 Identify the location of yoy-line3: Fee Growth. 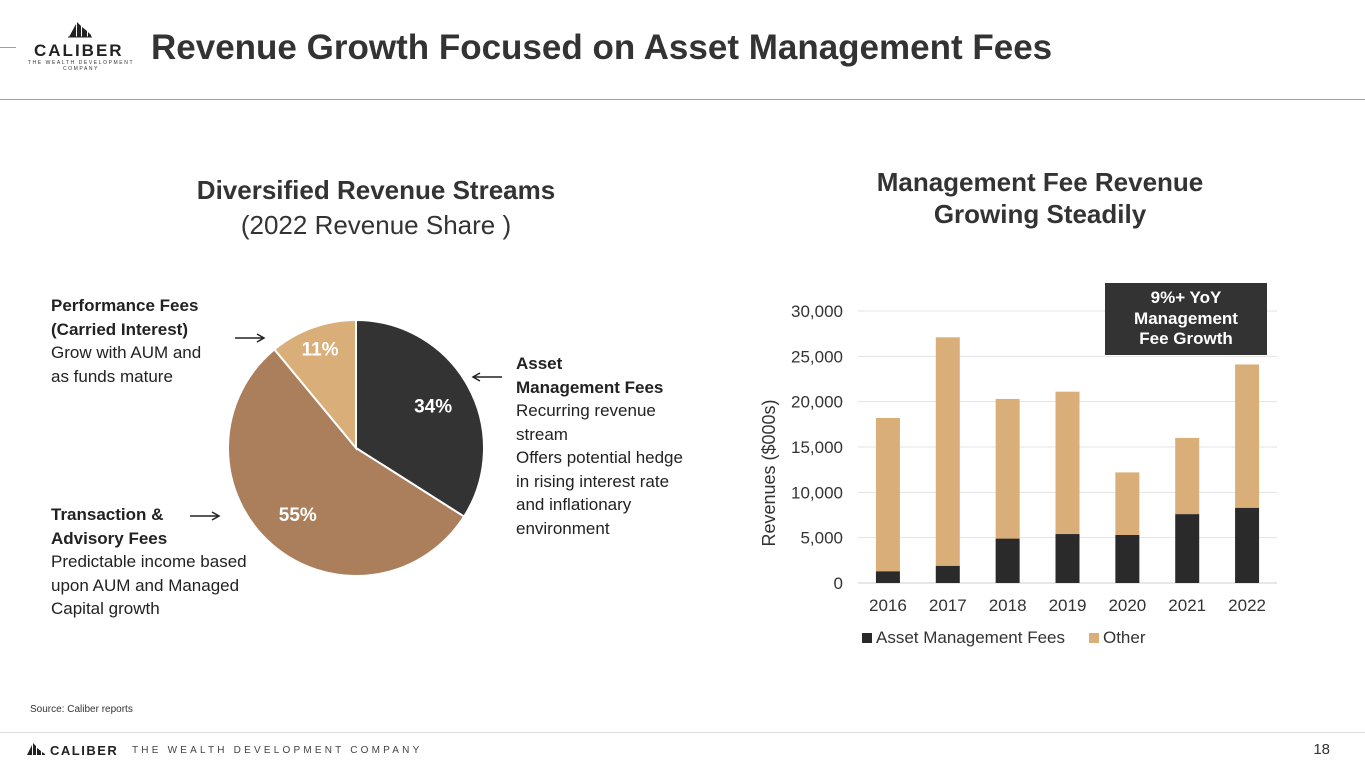
(1186, 339).